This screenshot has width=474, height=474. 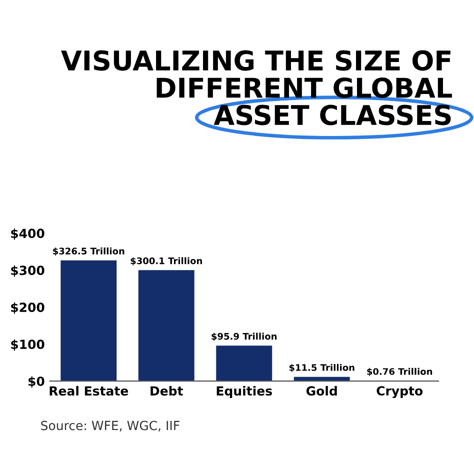 I want to click on data-label: $95.9 Trillion, so click(x=244, y=336).